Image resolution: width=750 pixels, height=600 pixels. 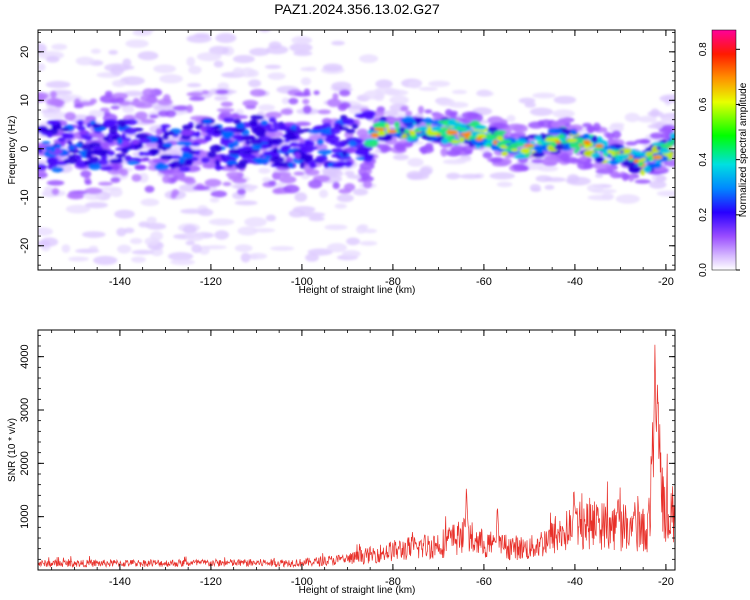 What do you see at coordinates (666, 582) in the screenshot?
I see `snr-x-tick-label: -20` at bounding box center [666, 582].